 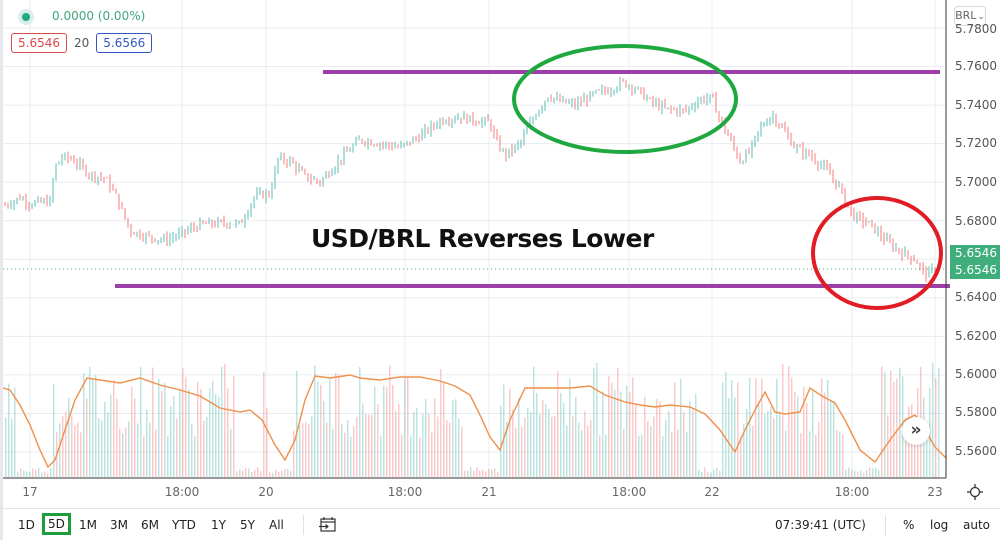 I want to click on x-tick: 17, so click(x=30, y=492).